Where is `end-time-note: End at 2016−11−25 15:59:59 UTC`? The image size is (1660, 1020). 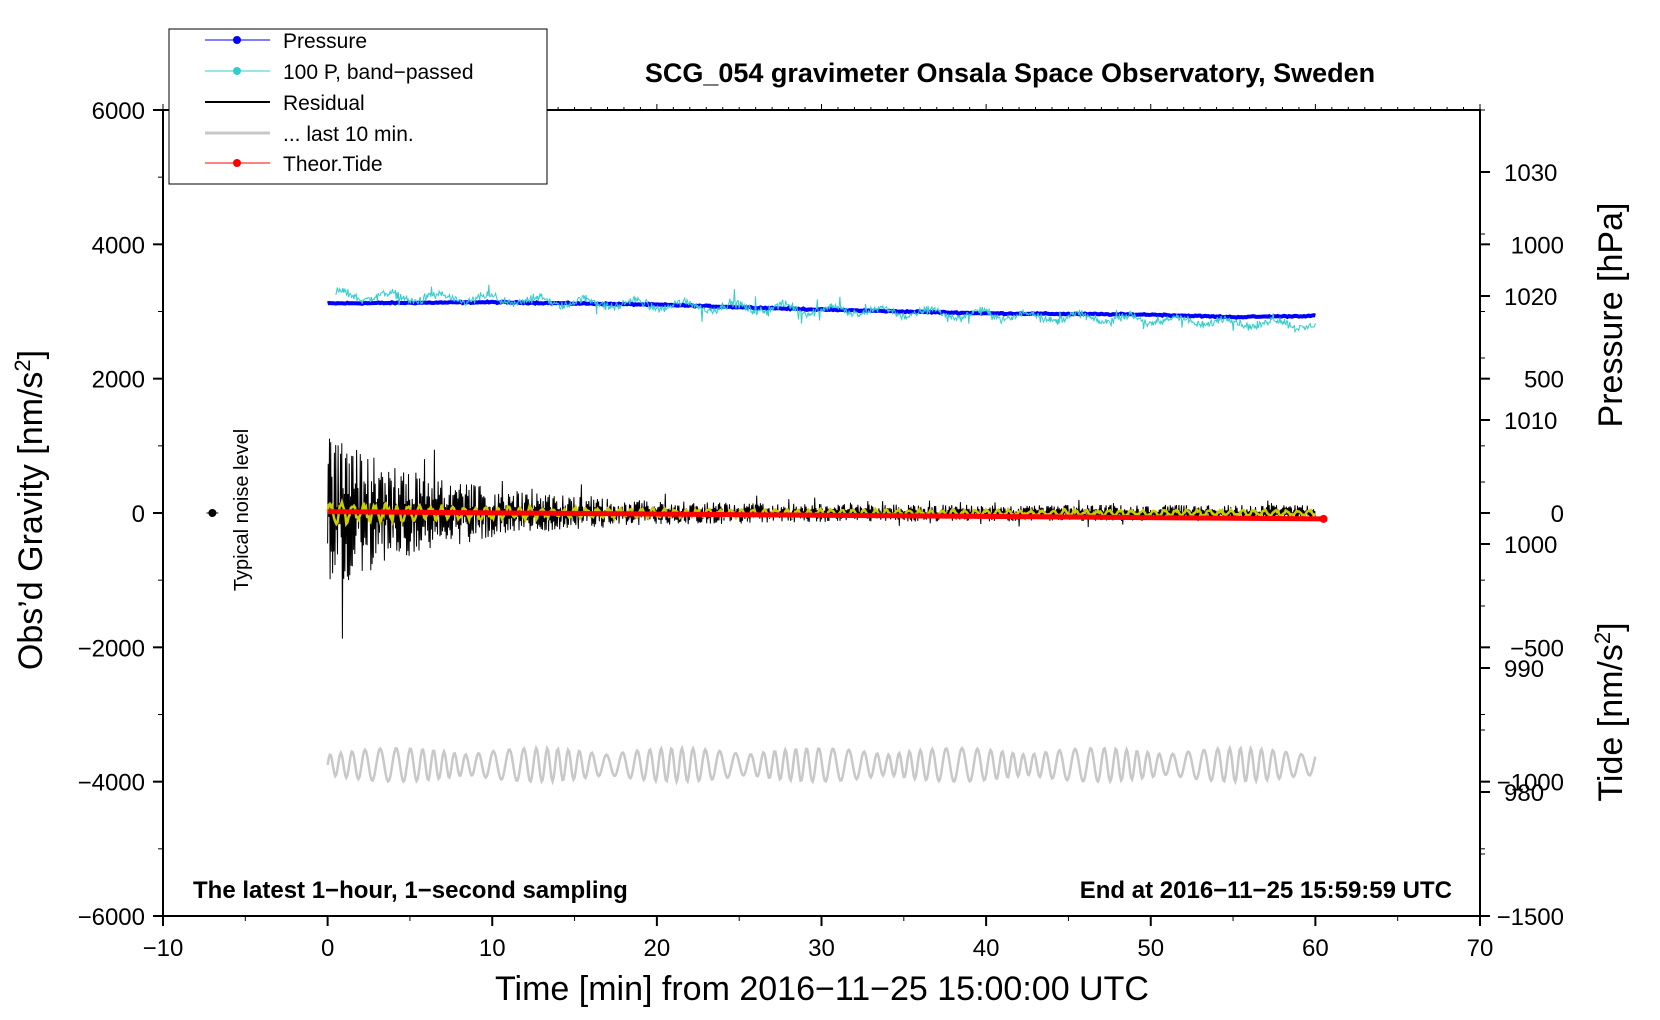 end-time-note: End at 2016−11−25 15:59:59 UTC is located at coordinates (1266, 890).